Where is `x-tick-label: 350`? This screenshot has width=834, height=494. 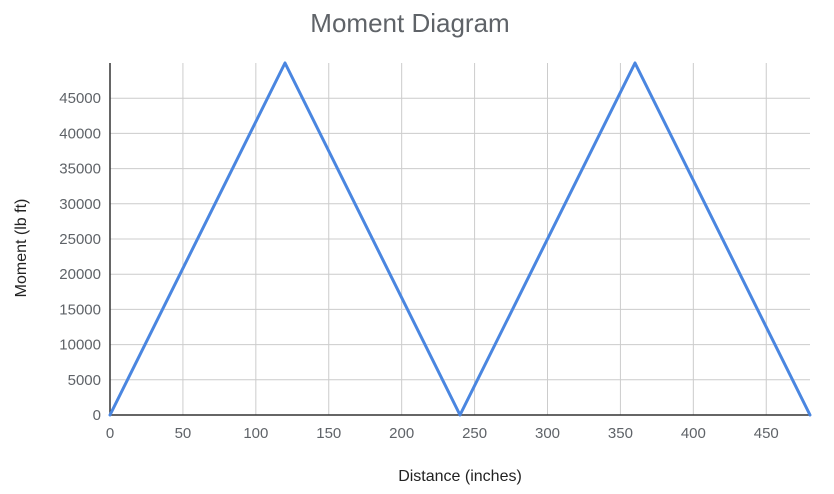 x-tick-label: 350 is located at coordinates (620, 433).